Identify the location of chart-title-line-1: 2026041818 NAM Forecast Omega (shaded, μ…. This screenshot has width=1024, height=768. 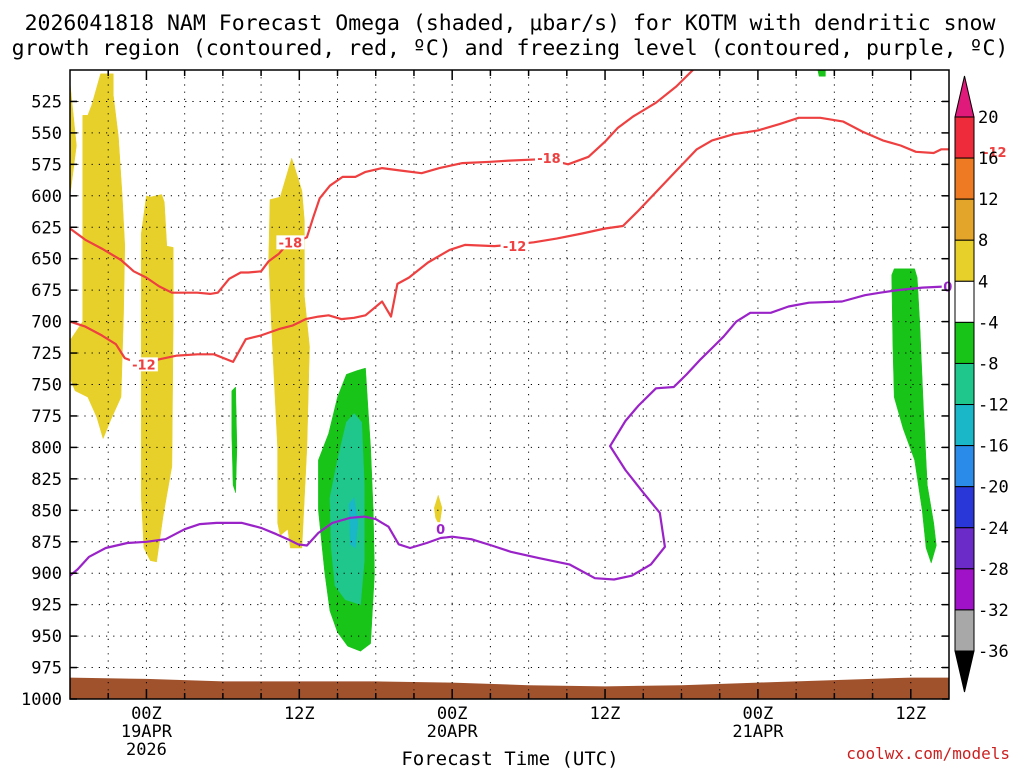
(510, 23).